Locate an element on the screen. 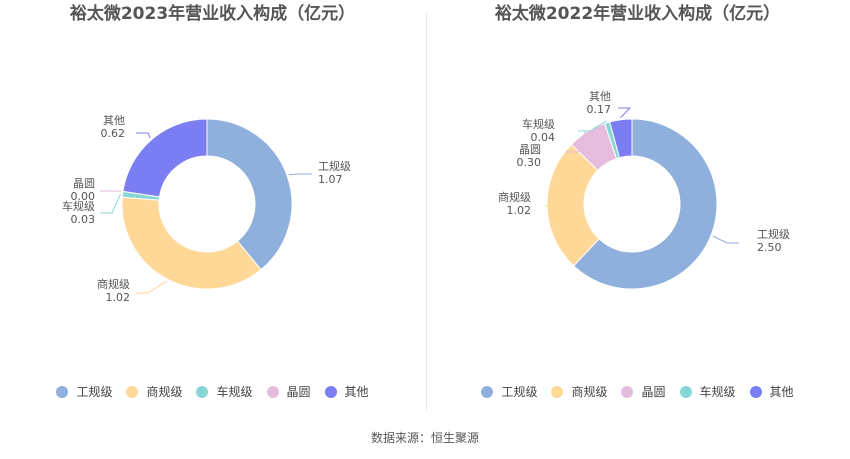 The image size is (850, 459). slice-value-label: 0.30 is located at coordinates (529, 162).